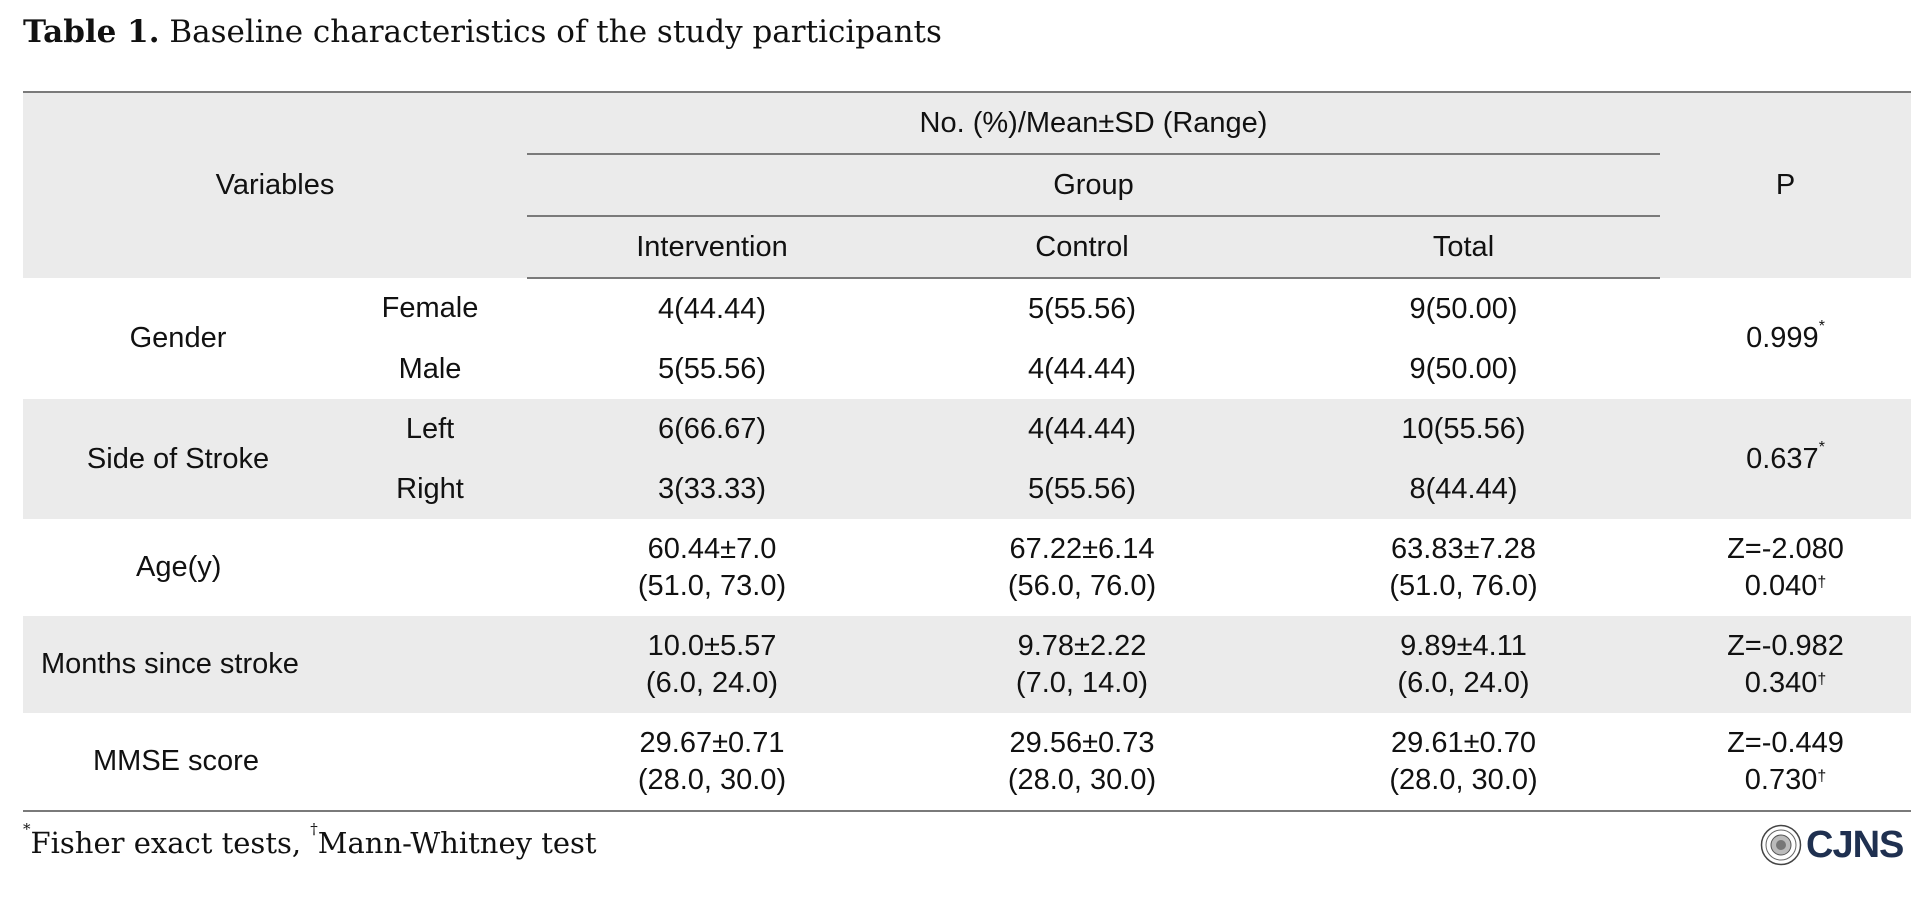 Image resolution: width=1916 pixels, height=899 pixels. Describe the element at coordinates (712, 247) in the screenshot. I see `header-intervention: Intervention` at that location.